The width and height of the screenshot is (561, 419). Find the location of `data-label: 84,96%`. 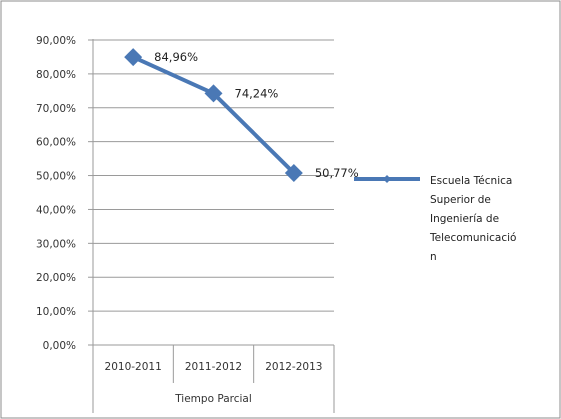

data-label: 84,96% is located at coordinates (176, 57).